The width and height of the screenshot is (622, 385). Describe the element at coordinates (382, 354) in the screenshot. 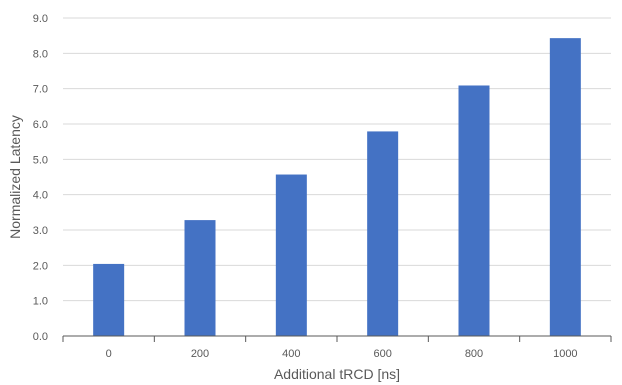

I see `x-tick-label: 600` at that location.